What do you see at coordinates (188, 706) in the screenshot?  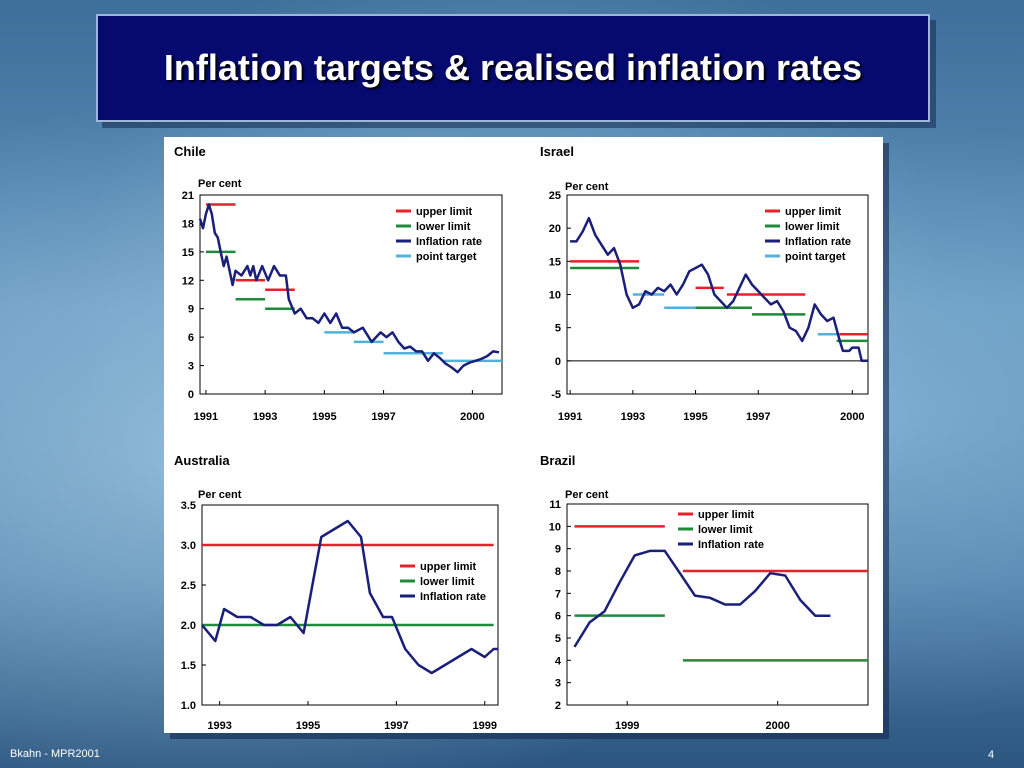 I see `y-tick-label: 1.0` at bounding box center [188, 706].